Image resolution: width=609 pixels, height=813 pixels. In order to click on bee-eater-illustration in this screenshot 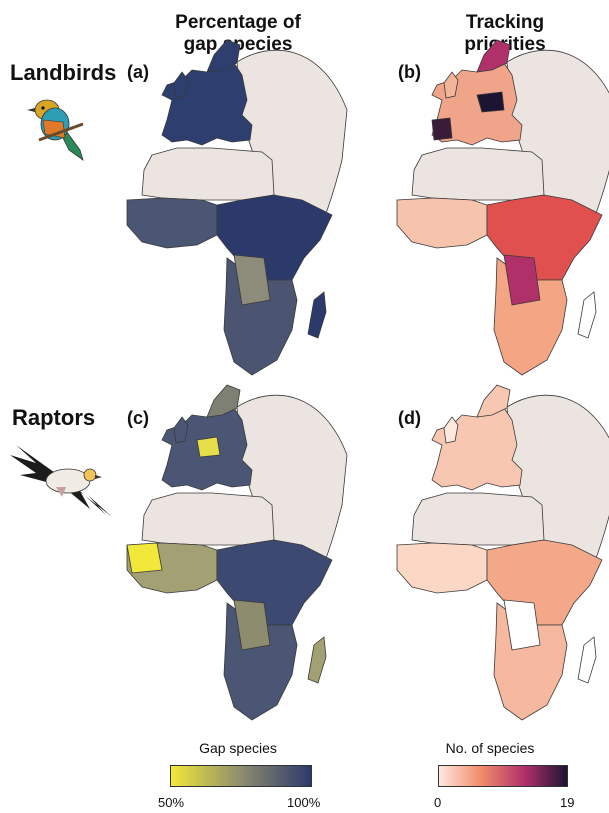, I will do `click(55, 130)`.